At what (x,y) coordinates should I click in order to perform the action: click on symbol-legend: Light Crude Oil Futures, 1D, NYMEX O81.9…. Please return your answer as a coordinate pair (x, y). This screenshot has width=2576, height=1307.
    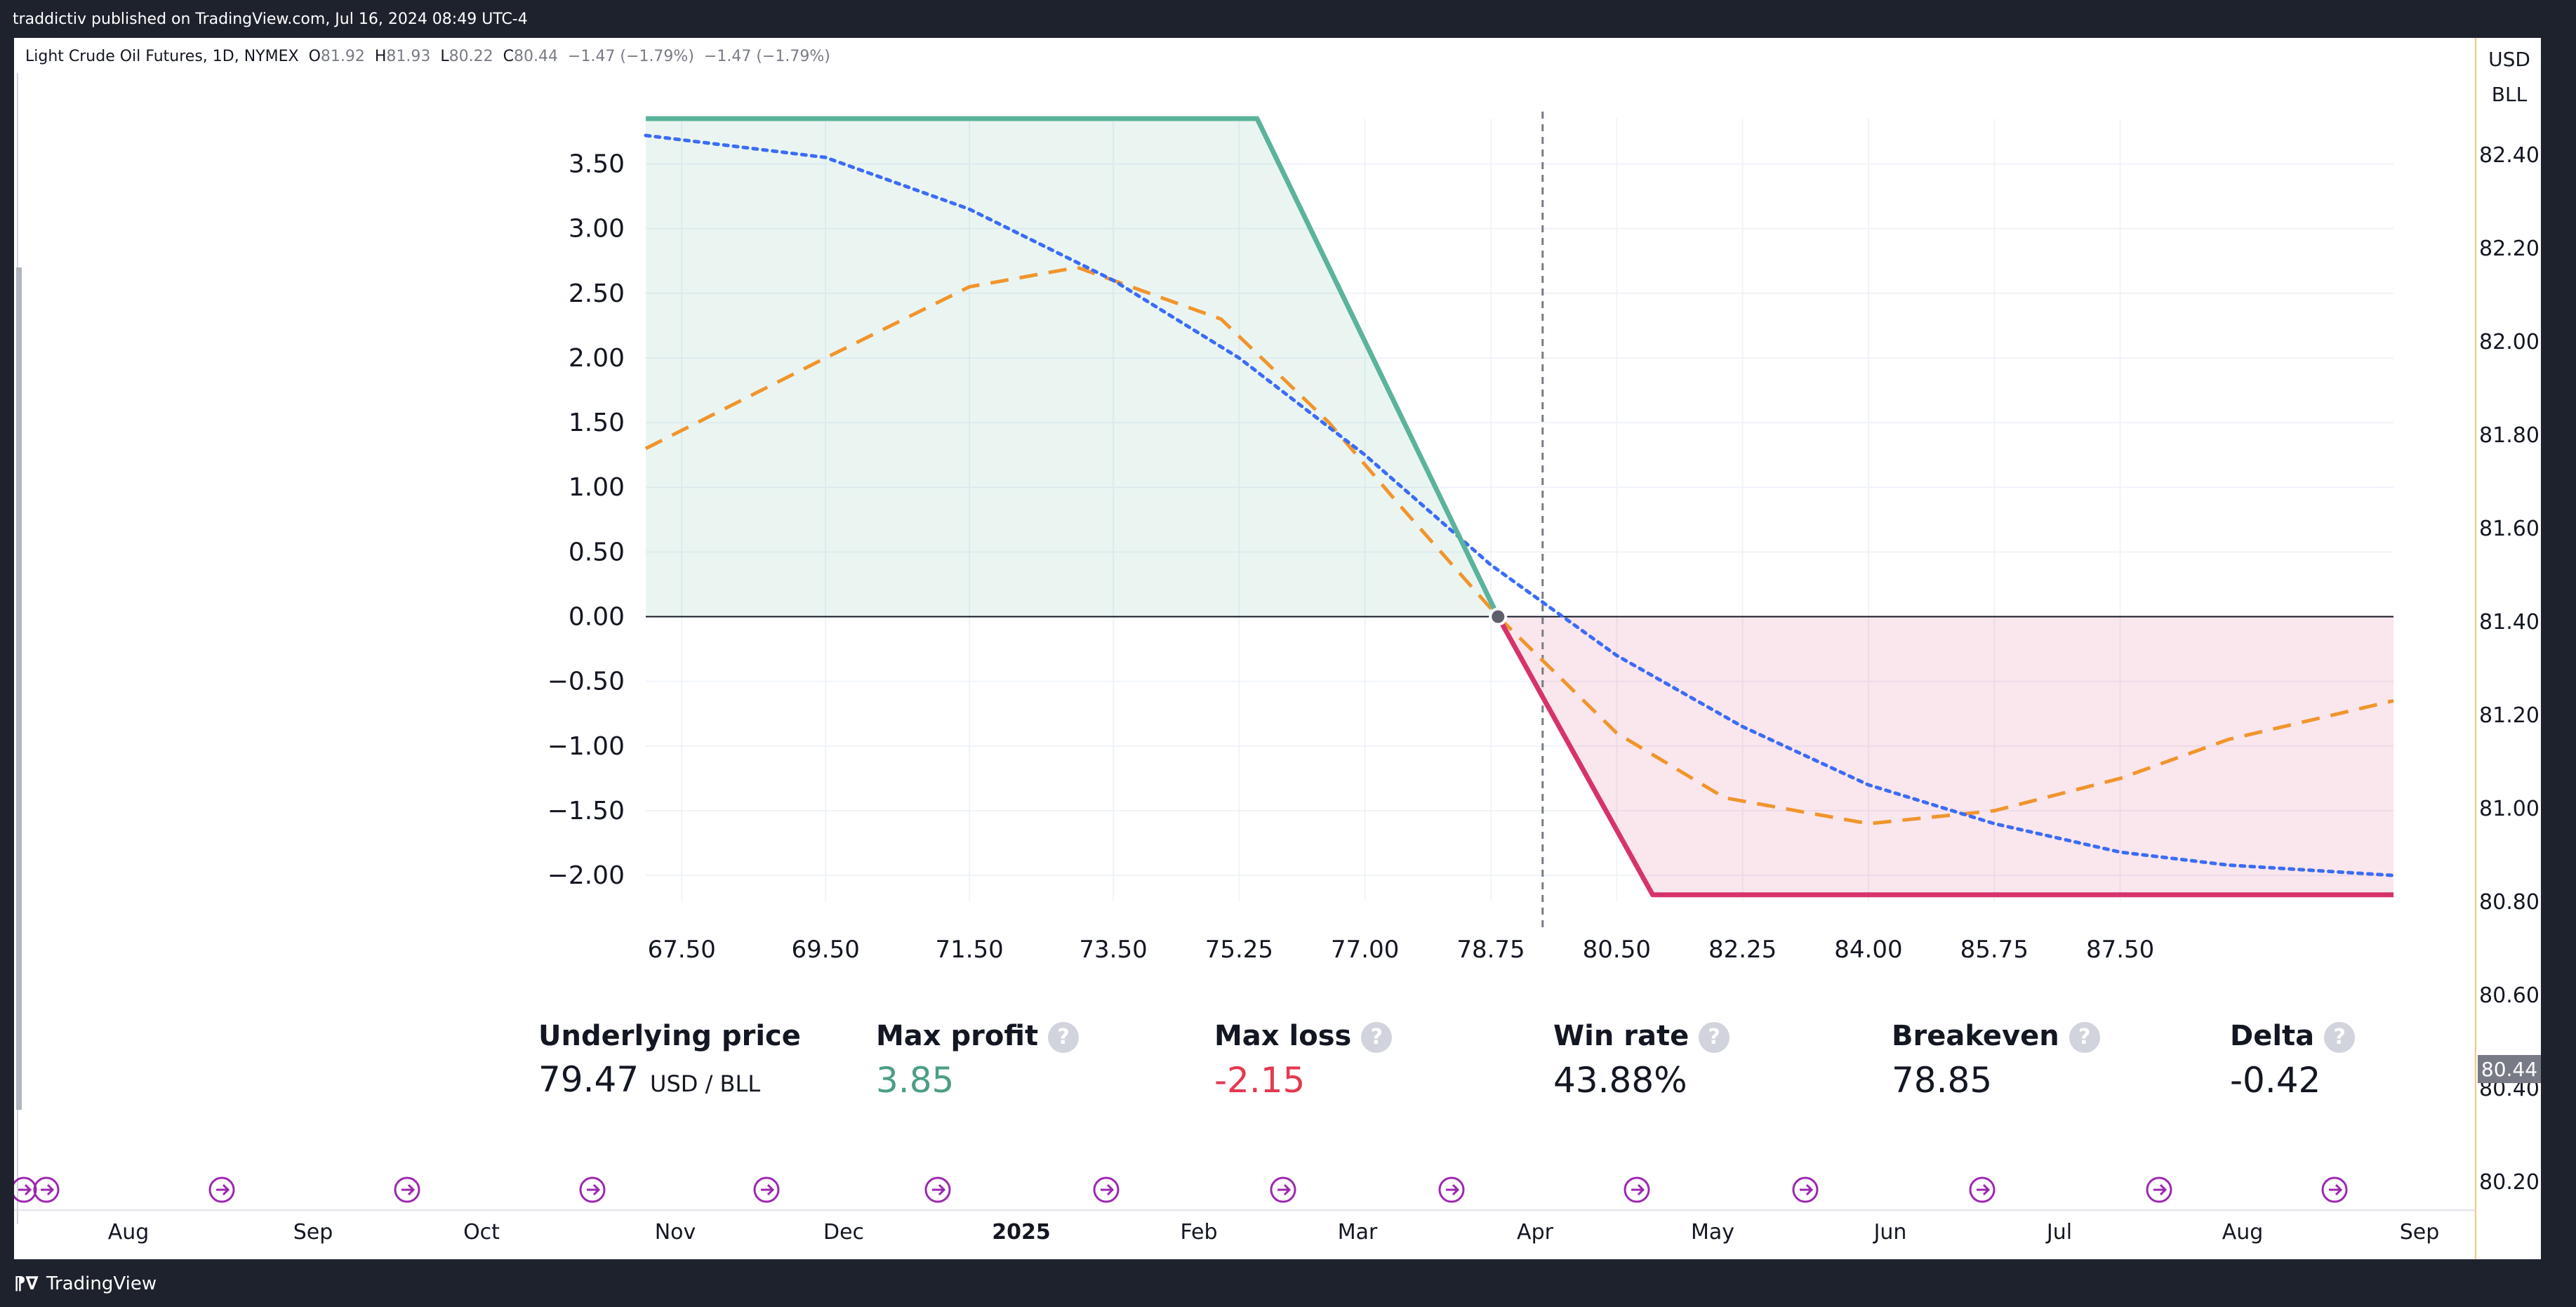
    Looking at the image, I should click on (427, 56).